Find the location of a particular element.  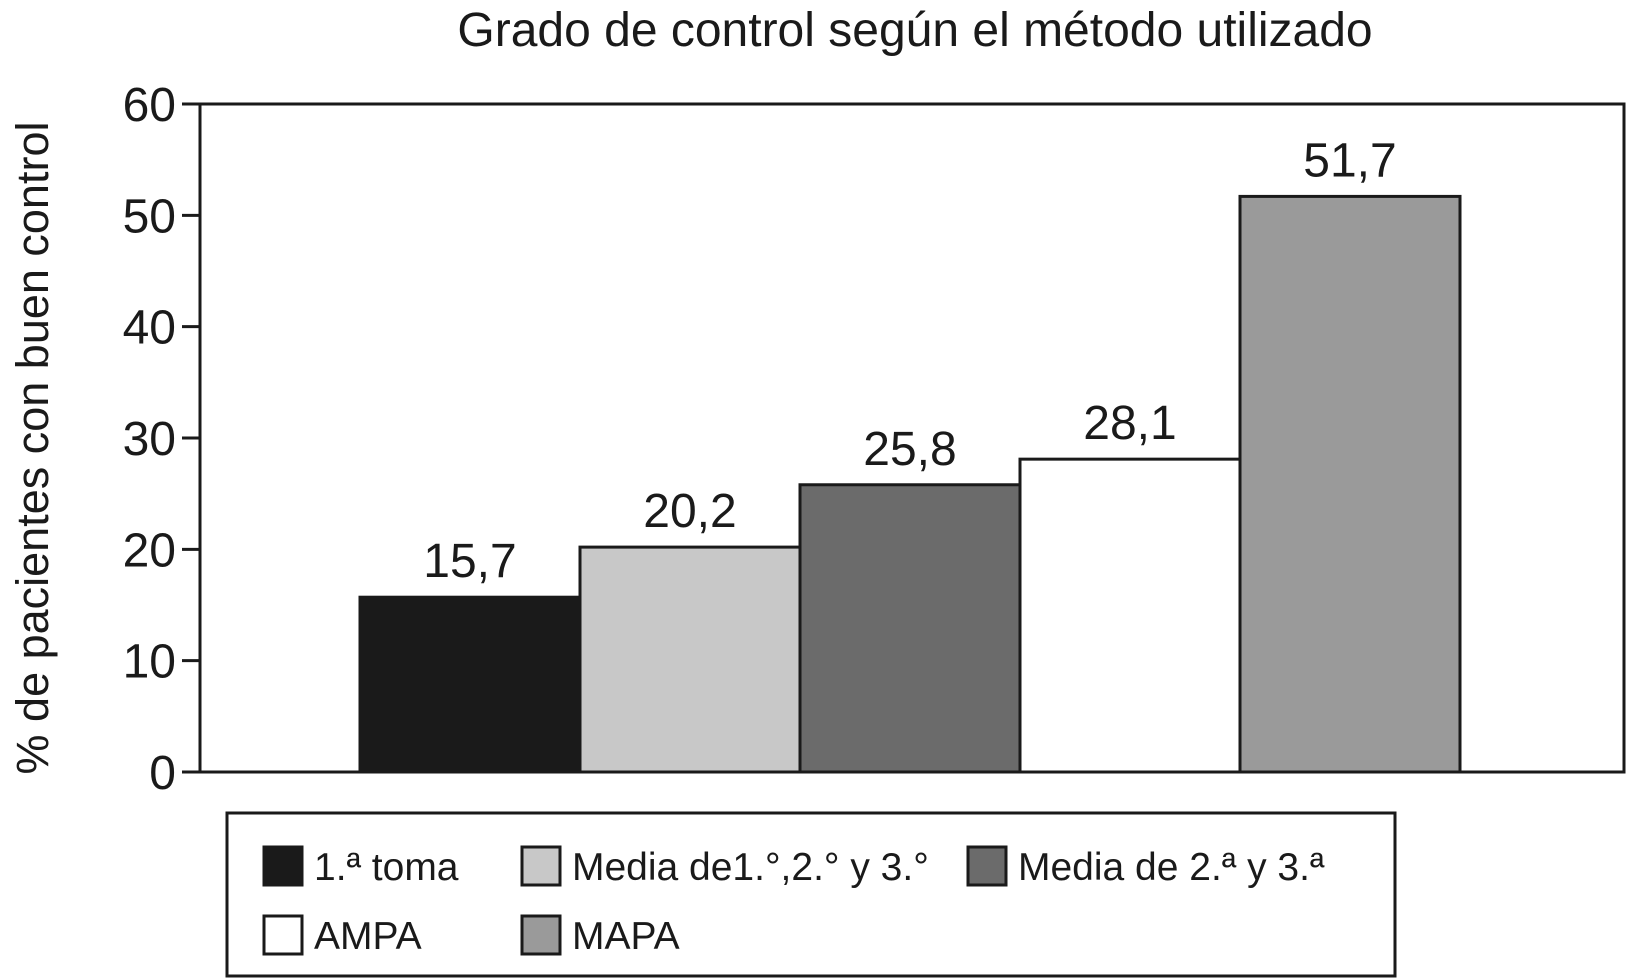

legend-label: AMPA is located at coordinates (368, 936).